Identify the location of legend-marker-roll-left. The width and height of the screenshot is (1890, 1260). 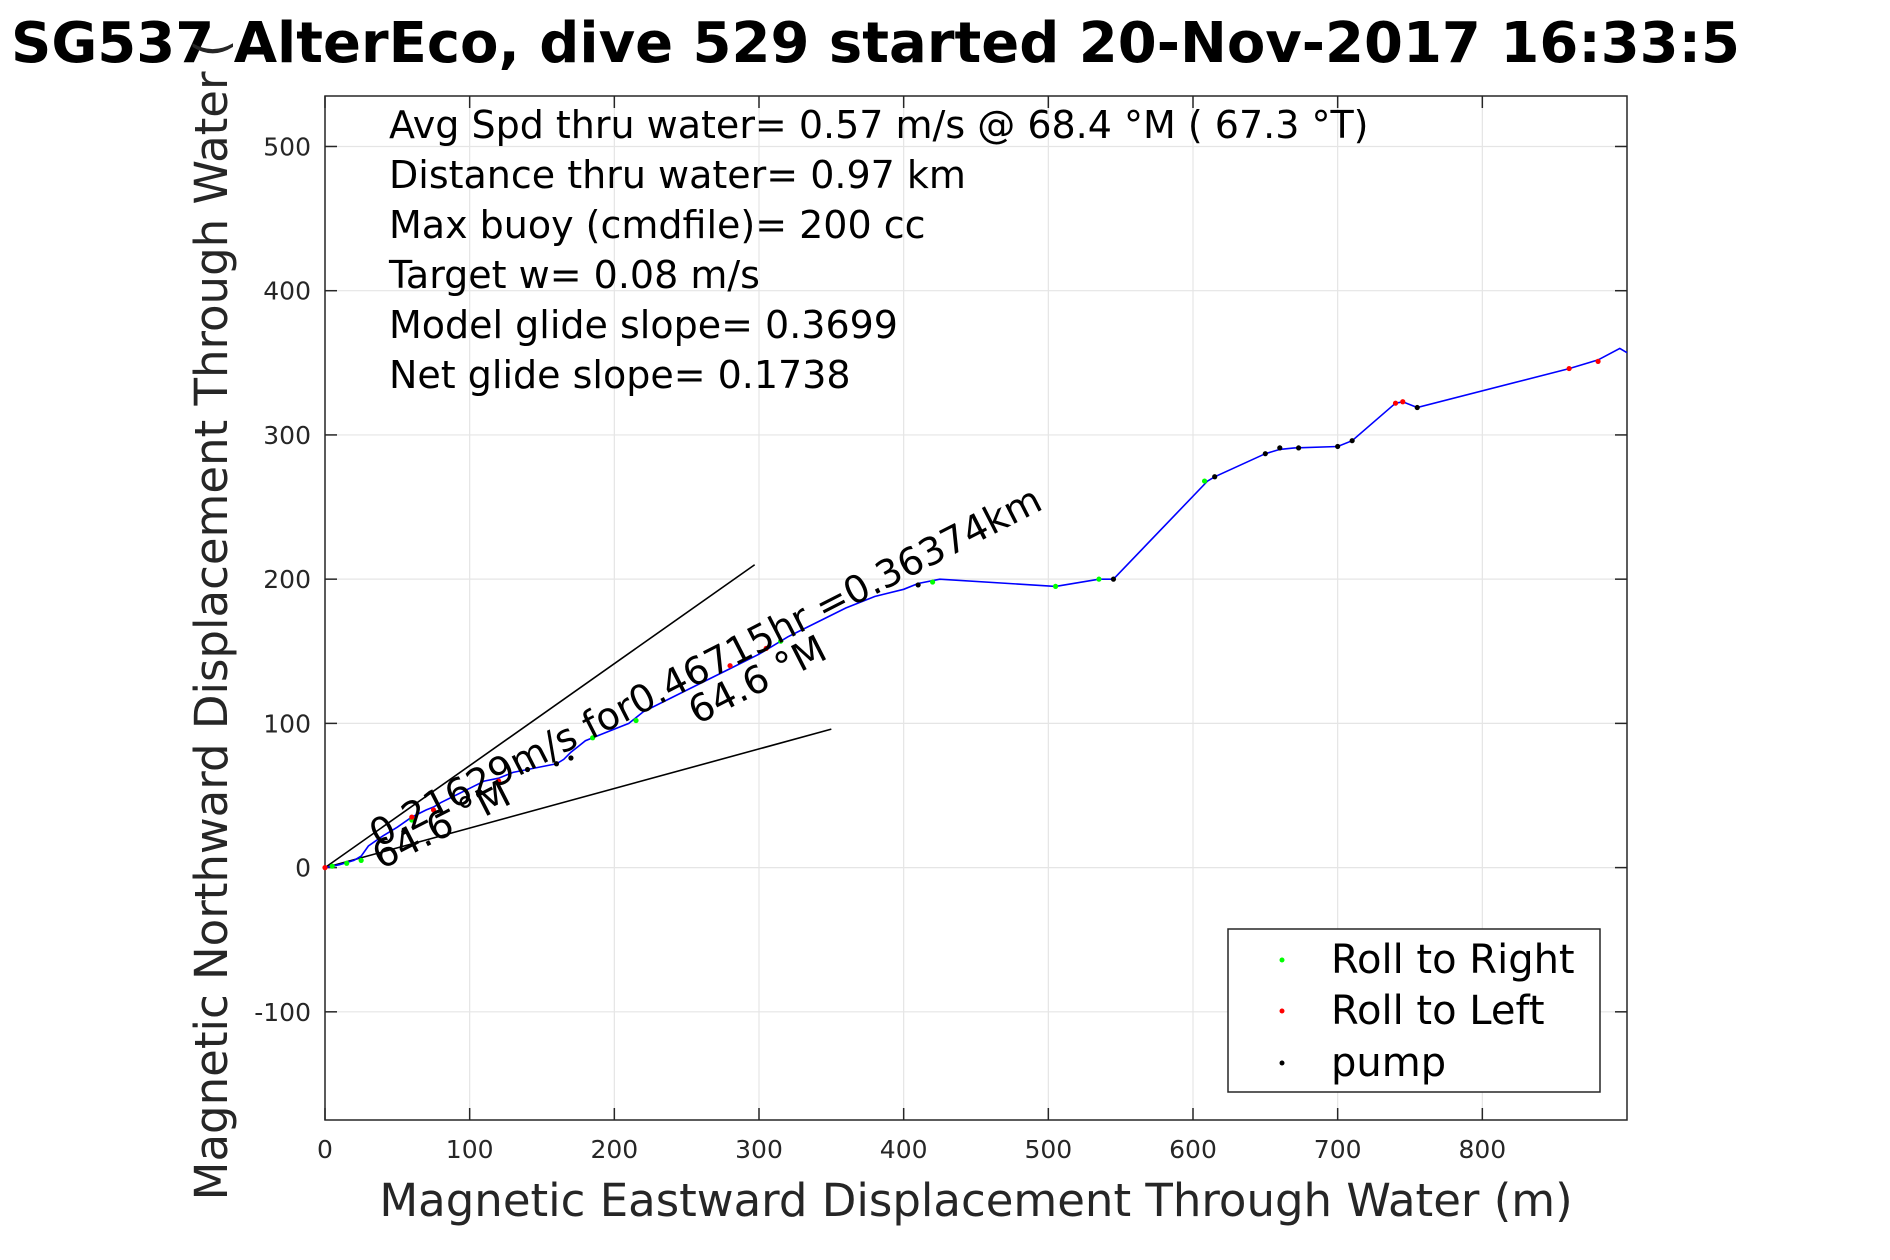
(1282, 1011).